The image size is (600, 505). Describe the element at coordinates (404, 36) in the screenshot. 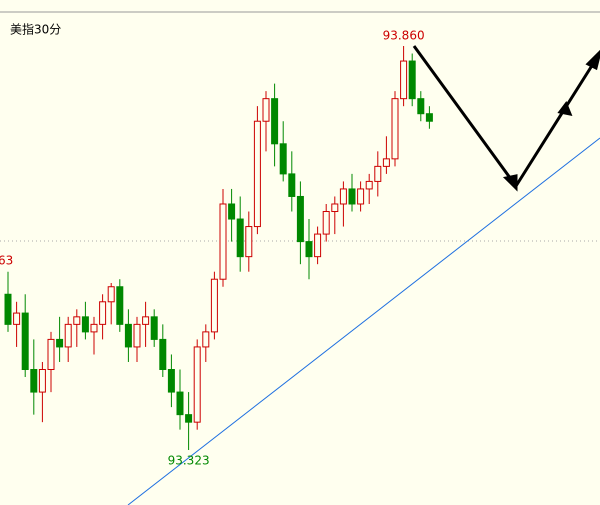

I see `high-label: 93.860` at that location.